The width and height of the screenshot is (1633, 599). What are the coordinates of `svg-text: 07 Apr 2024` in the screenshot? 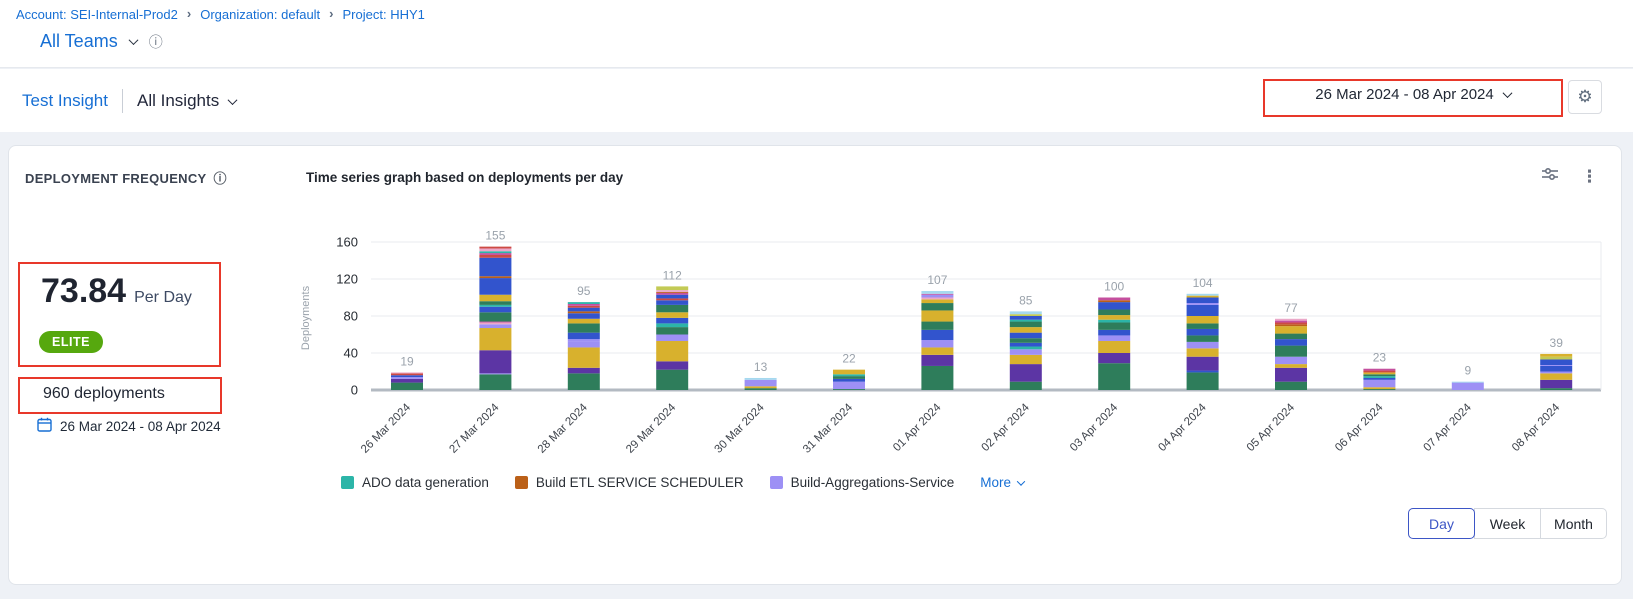 It's located at (1448, 427).